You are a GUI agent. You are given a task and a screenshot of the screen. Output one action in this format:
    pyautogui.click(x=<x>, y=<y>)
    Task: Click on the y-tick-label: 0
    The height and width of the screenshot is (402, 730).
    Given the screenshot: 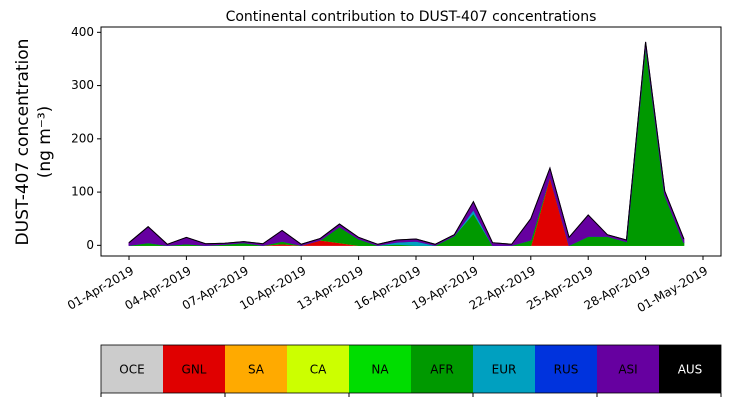 What is the action you would take?
    pyautogui.click(x=90, y=245)
    